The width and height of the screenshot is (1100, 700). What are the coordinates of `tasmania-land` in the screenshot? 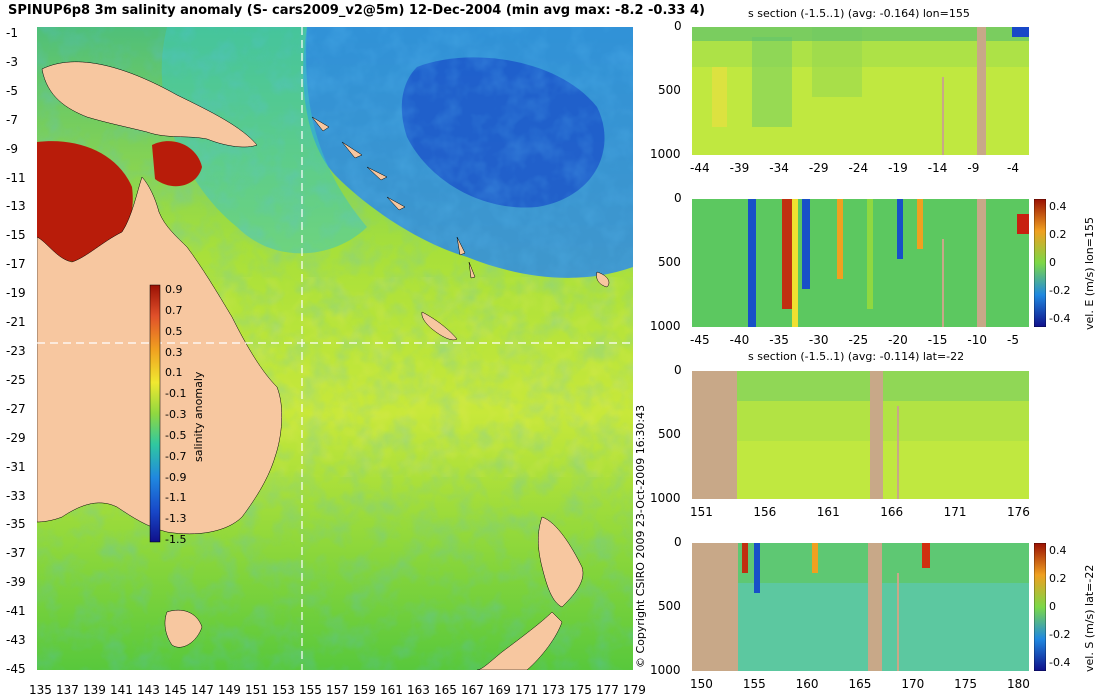 It's located at (183, 628).